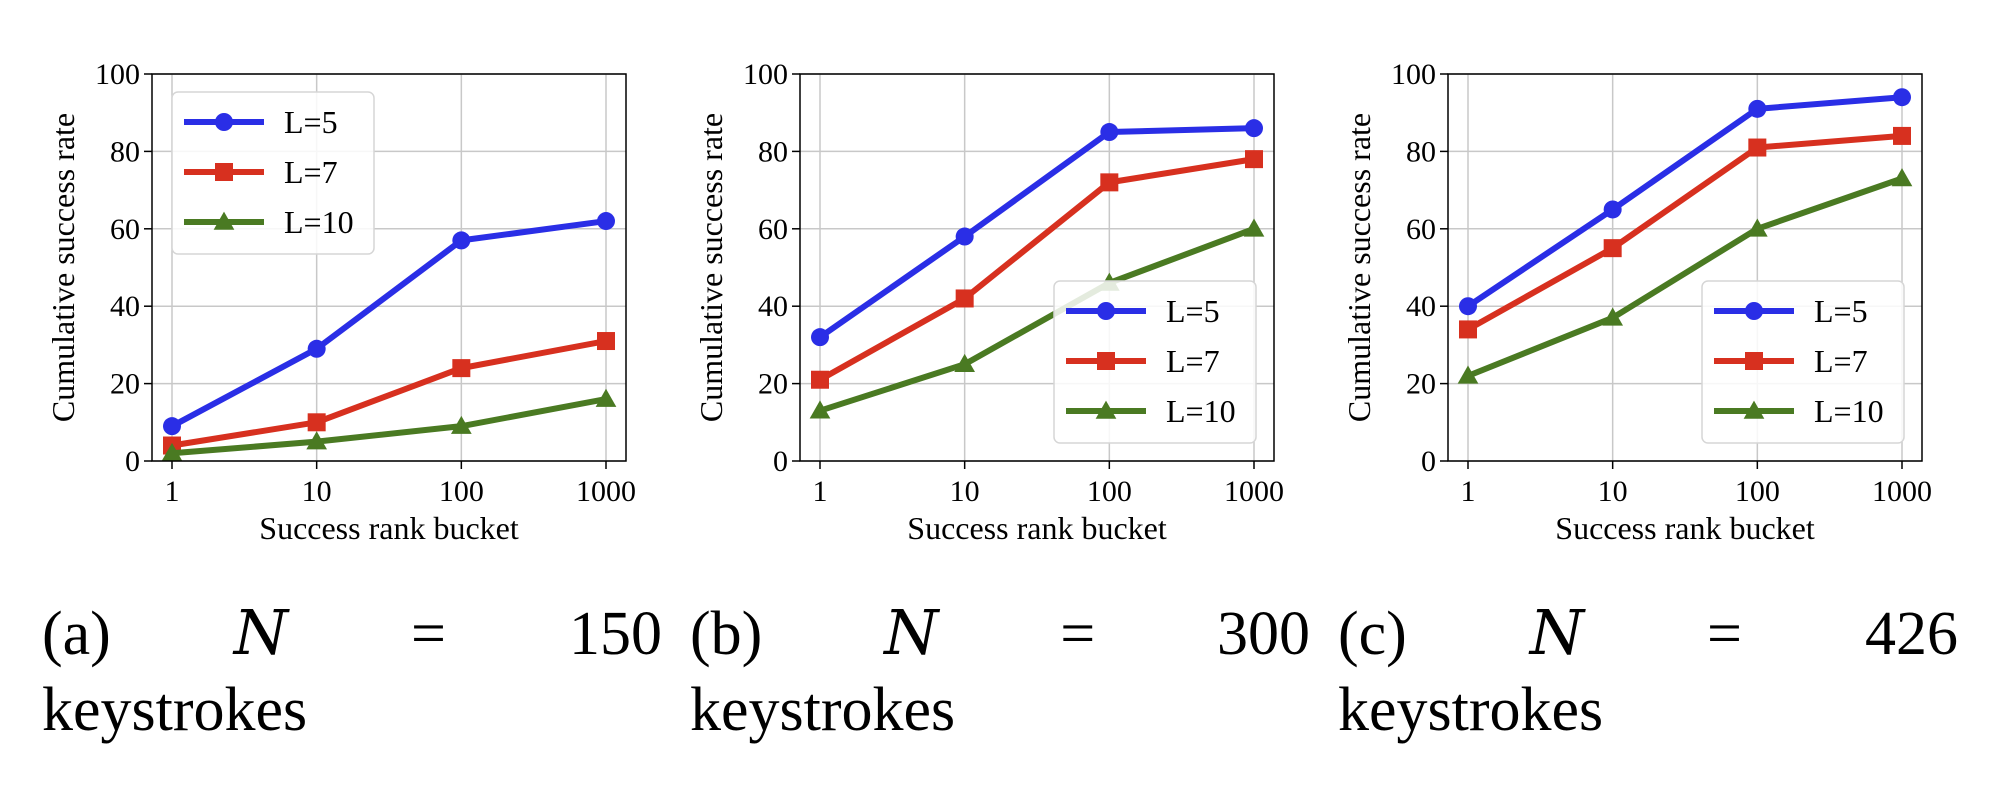 The image size is (2000, 788). I want to click on caption-value: 426, so click(1911, 634).